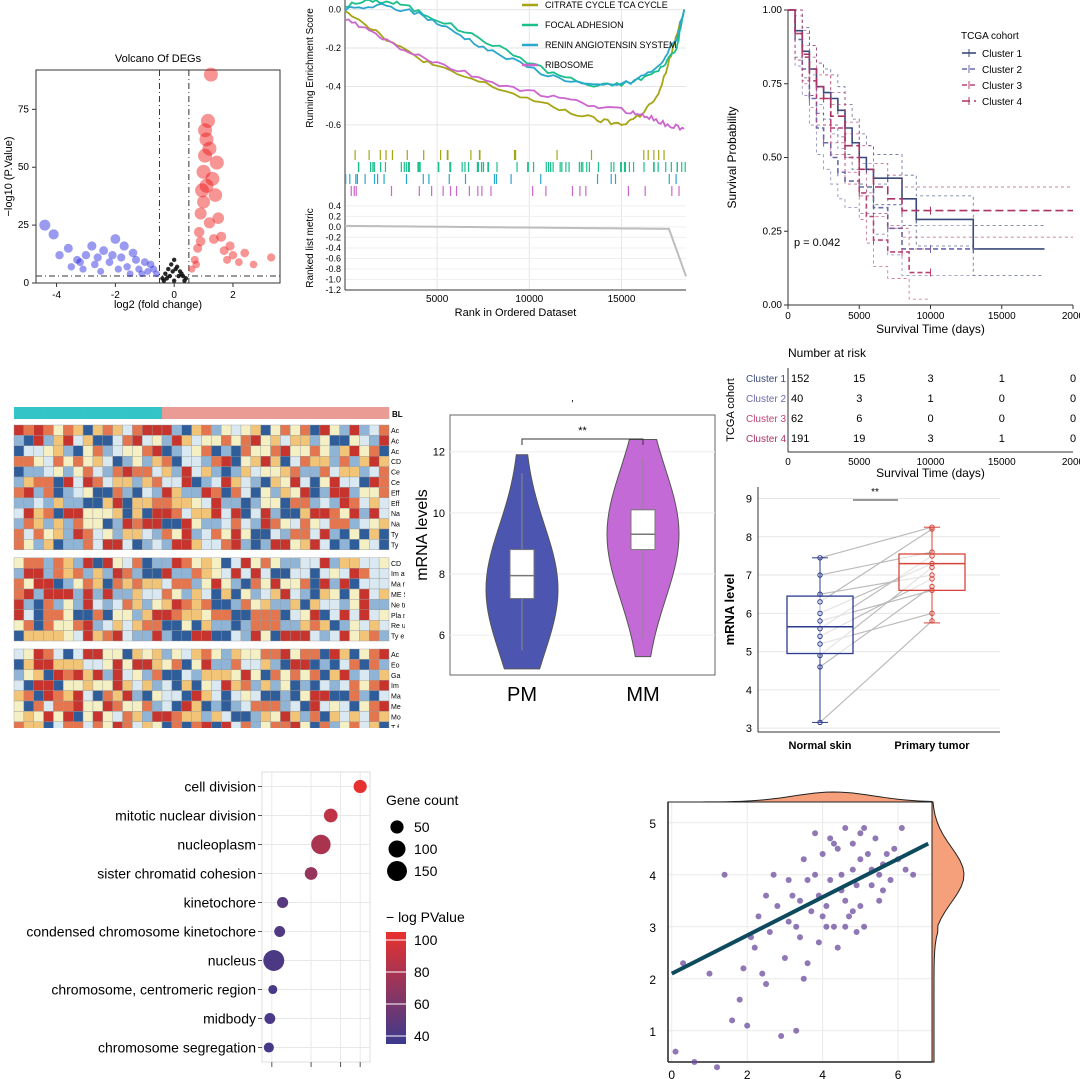 The width and height of the screenshot is (1080, 1079). What do you see at coordinates (426, 849) in the screenshot?
I see `size-legend-label: 100` at bounding box center [426, 849].